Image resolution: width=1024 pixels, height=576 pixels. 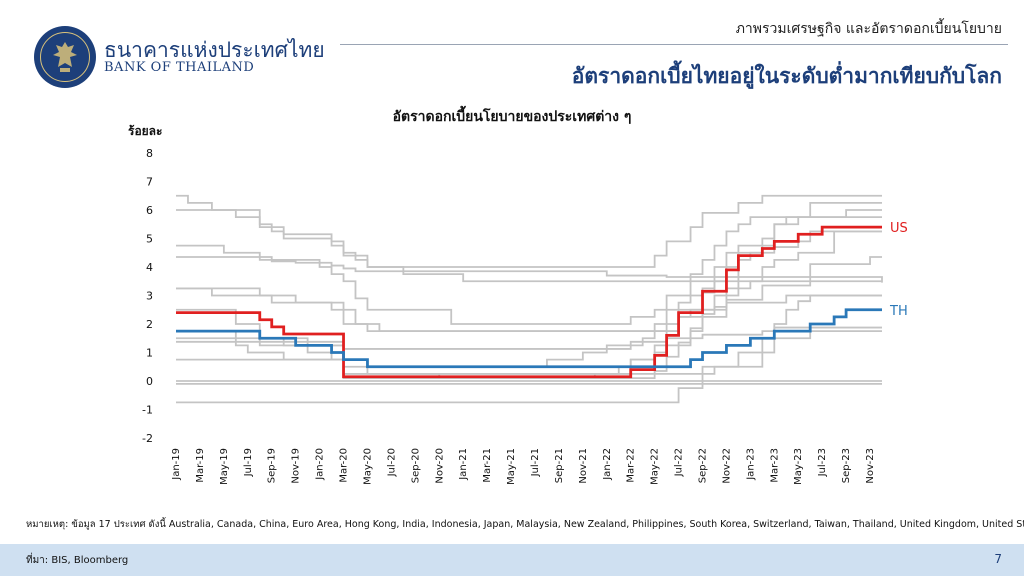 I want to click on y-tick-label: 3, so click(x=149, y=296).